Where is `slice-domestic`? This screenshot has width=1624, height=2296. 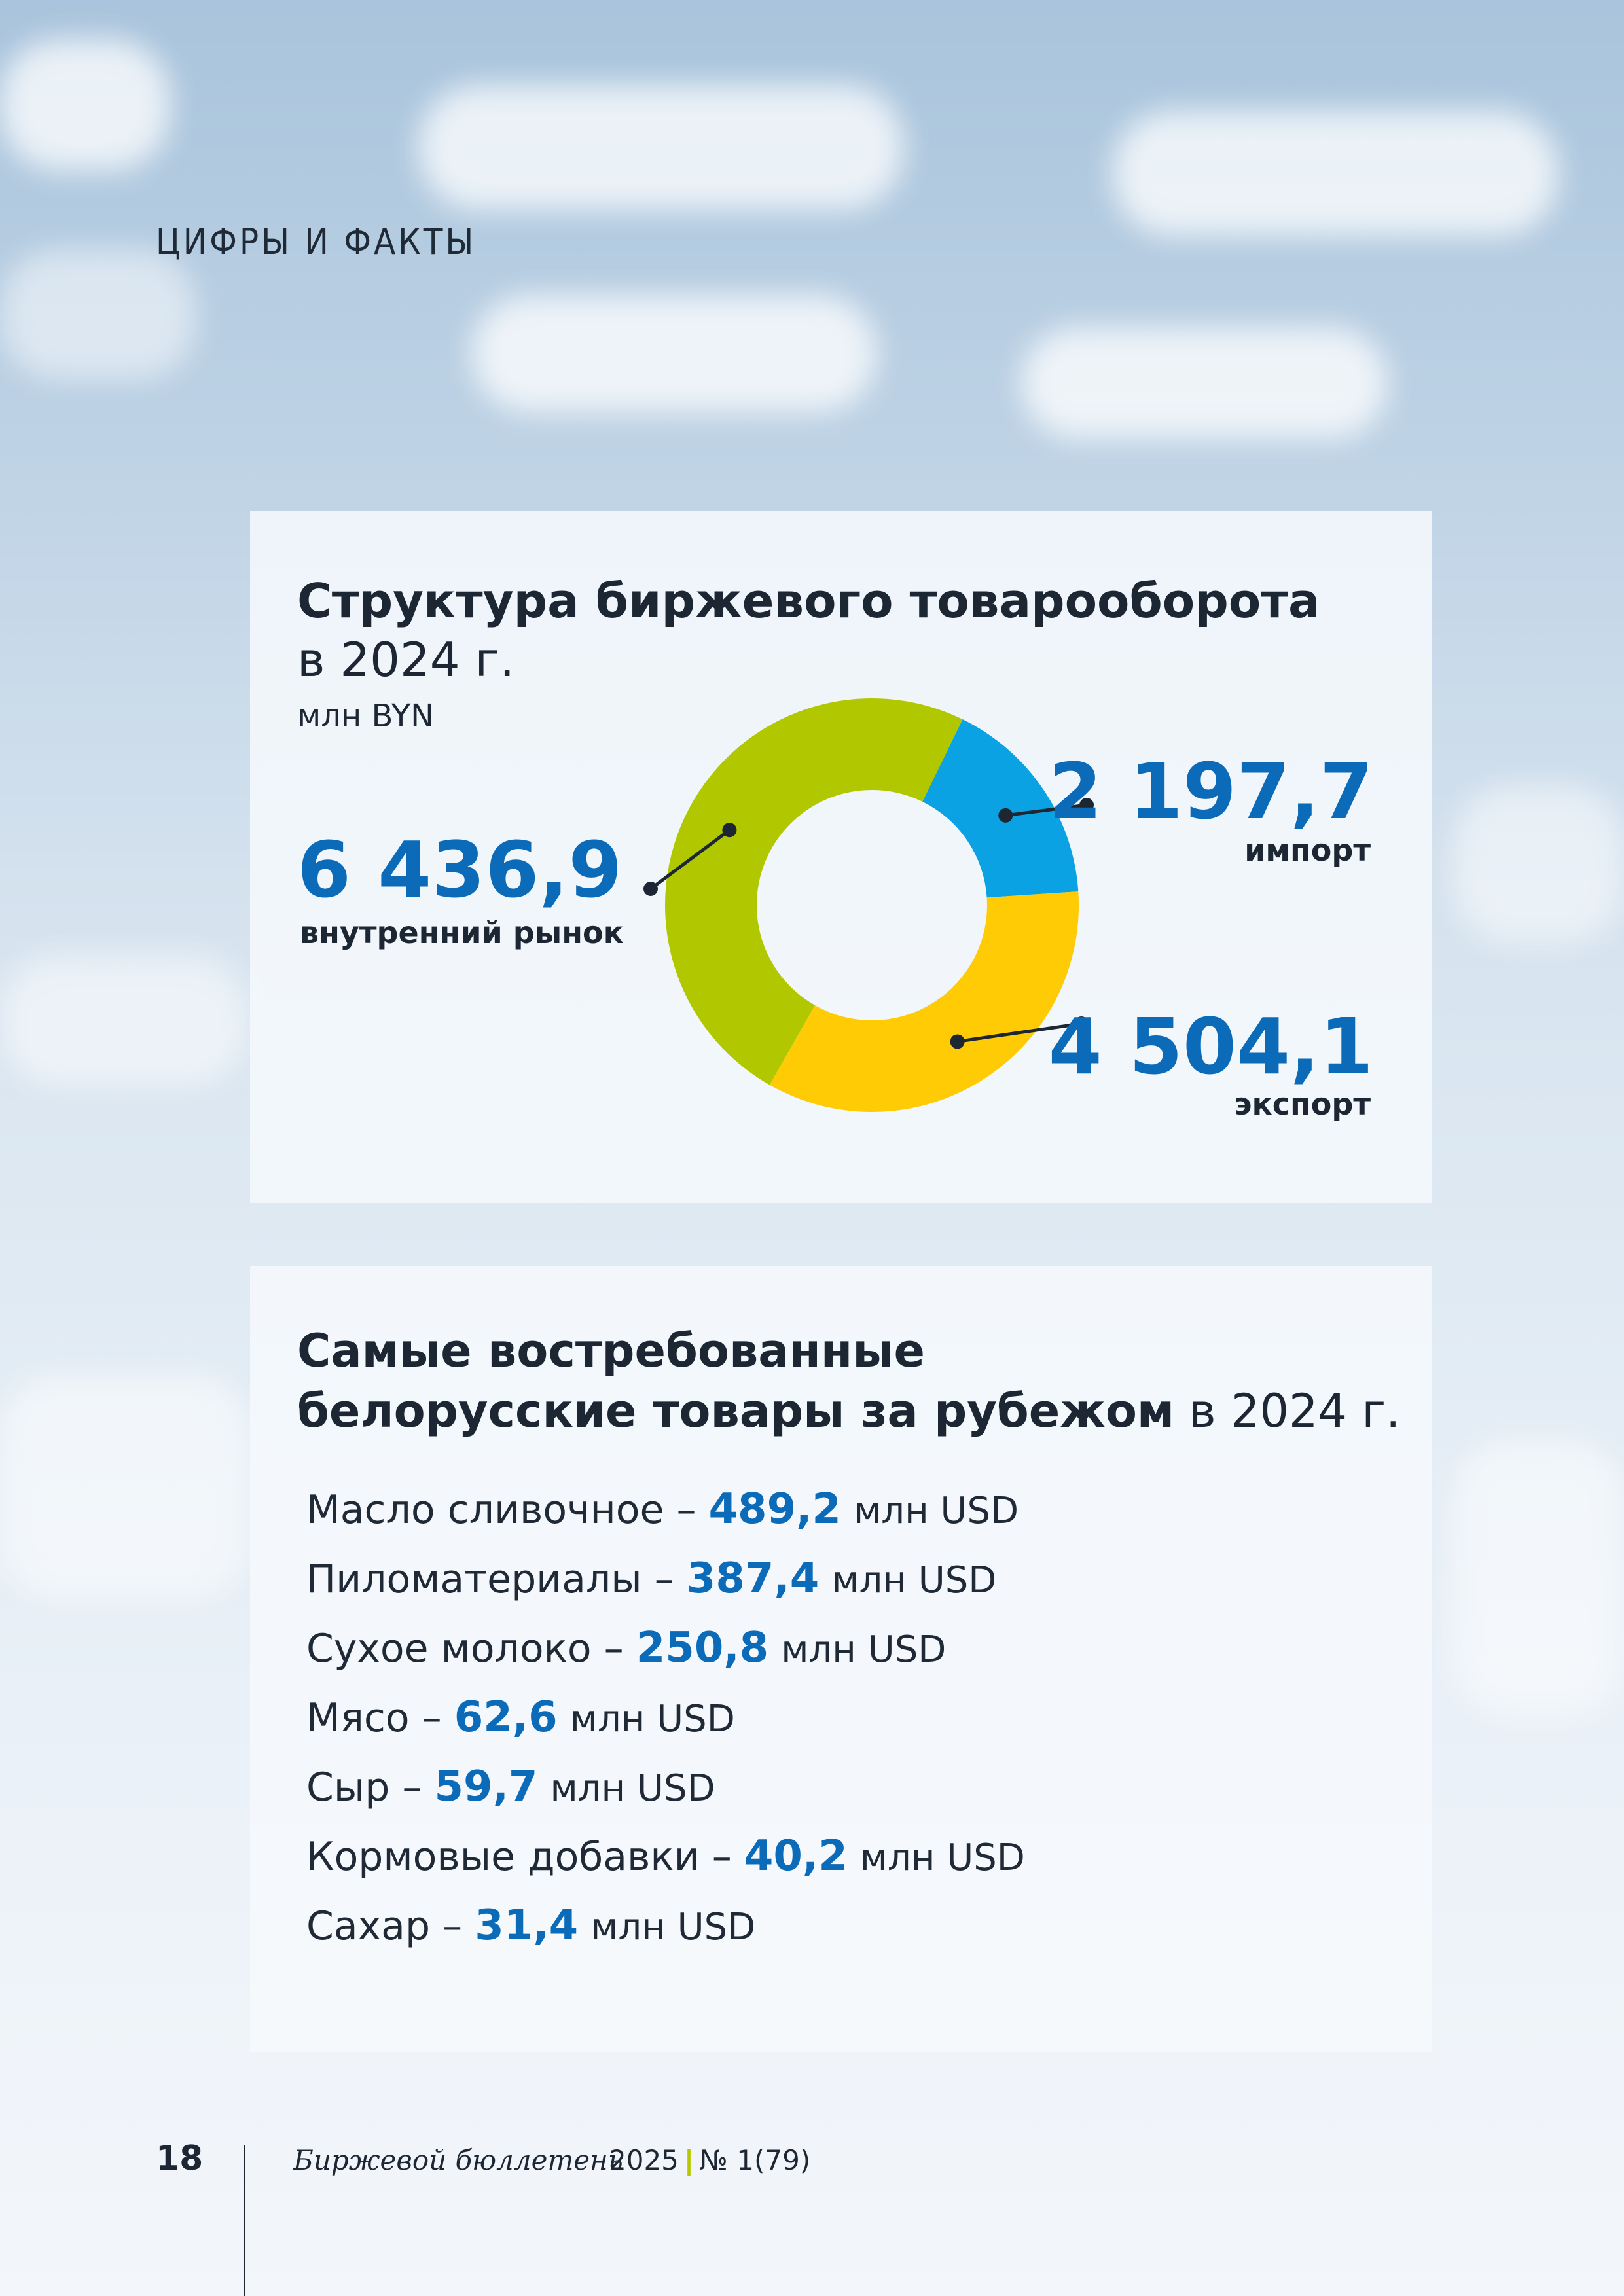
slice-domestic is located at coordinates (813, 891).